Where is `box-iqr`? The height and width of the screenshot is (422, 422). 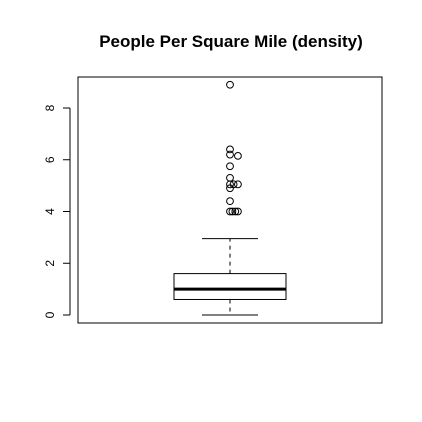
box-iqr is located at coordinates (230, 286).